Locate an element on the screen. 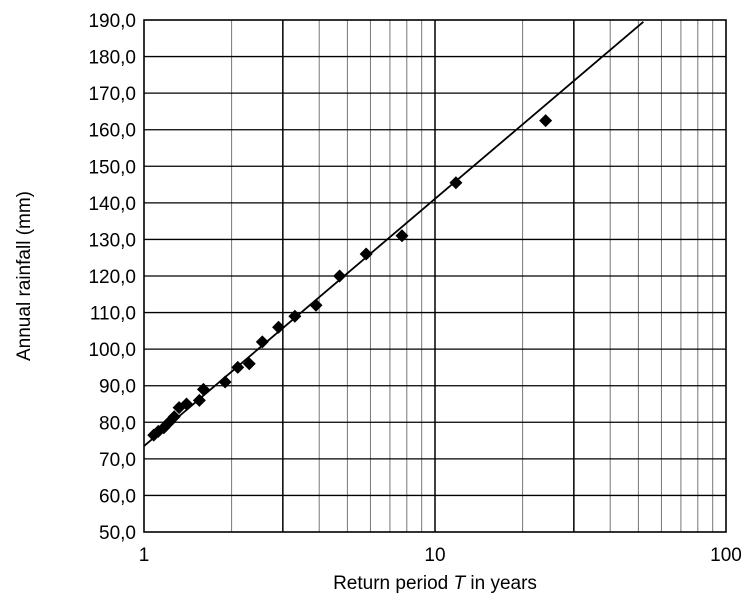  x-axis-title-before: Return period is located at coordinates (393, 583).